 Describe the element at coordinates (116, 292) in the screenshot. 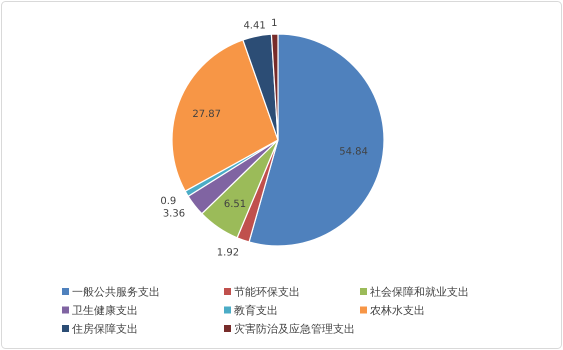

I see `legend-label: 一般公共服务支出` at that location.